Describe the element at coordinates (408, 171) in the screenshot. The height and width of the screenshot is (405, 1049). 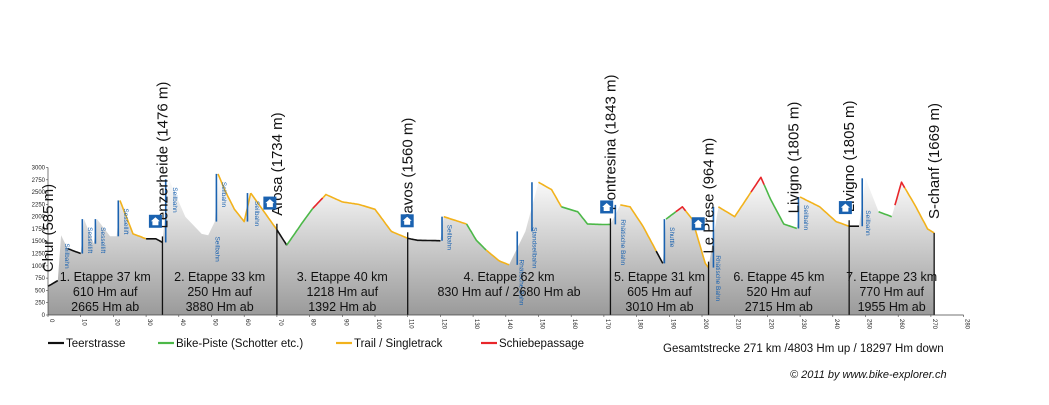
I see `place-label: Davos (1560 m)` at that location.